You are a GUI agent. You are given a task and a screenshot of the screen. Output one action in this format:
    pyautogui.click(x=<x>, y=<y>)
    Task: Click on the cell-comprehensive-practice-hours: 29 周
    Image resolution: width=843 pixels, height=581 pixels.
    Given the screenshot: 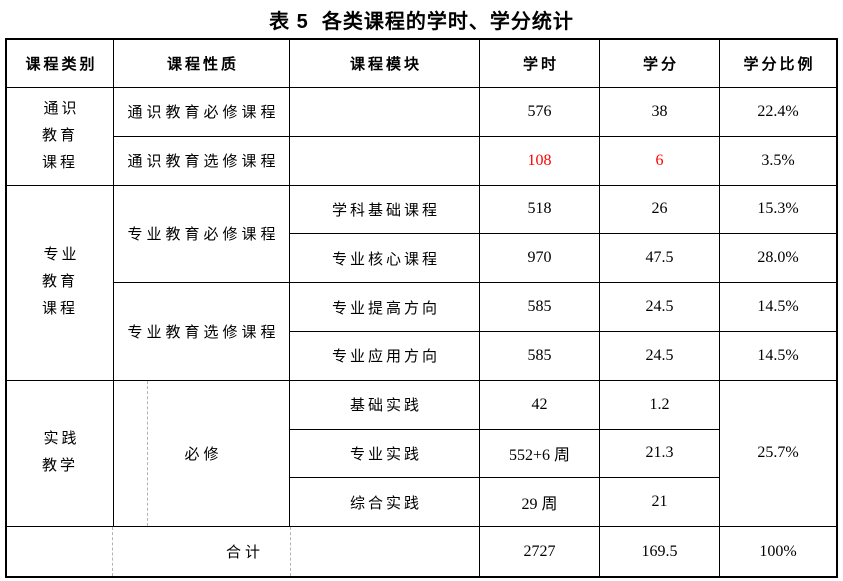 What is the action you would take?
    pyautogui.click(x=540, y=503)
    